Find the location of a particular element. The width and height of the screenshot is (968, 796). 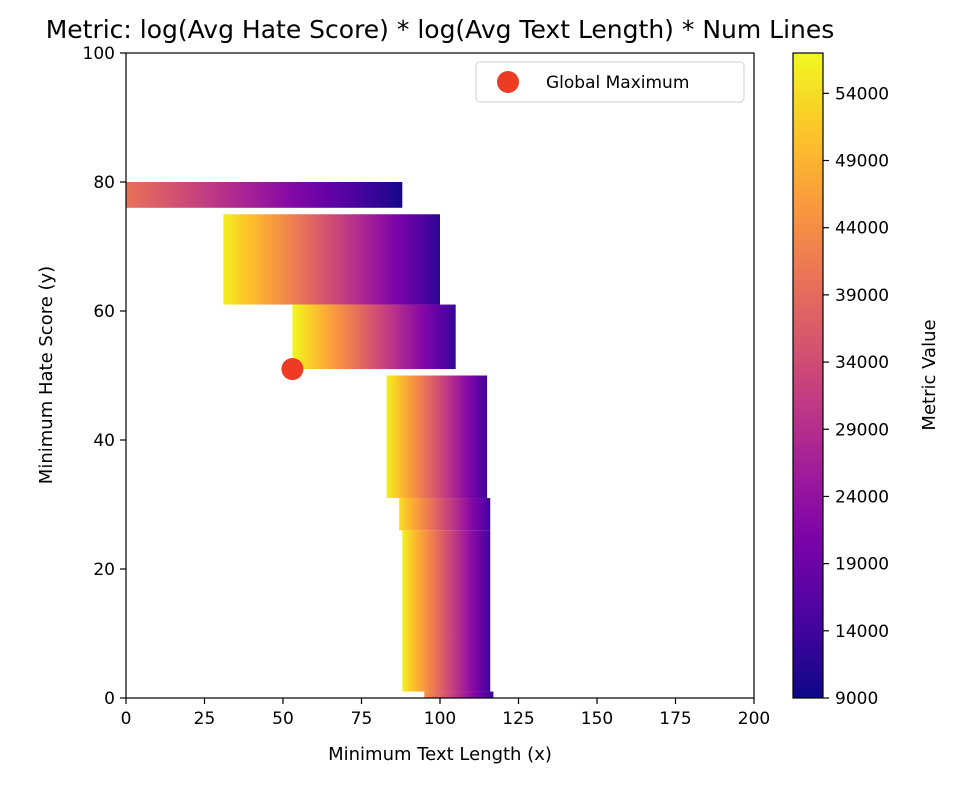

y-axis-label: Minimum Hate Score (y) is located at coordinates (46, 375).